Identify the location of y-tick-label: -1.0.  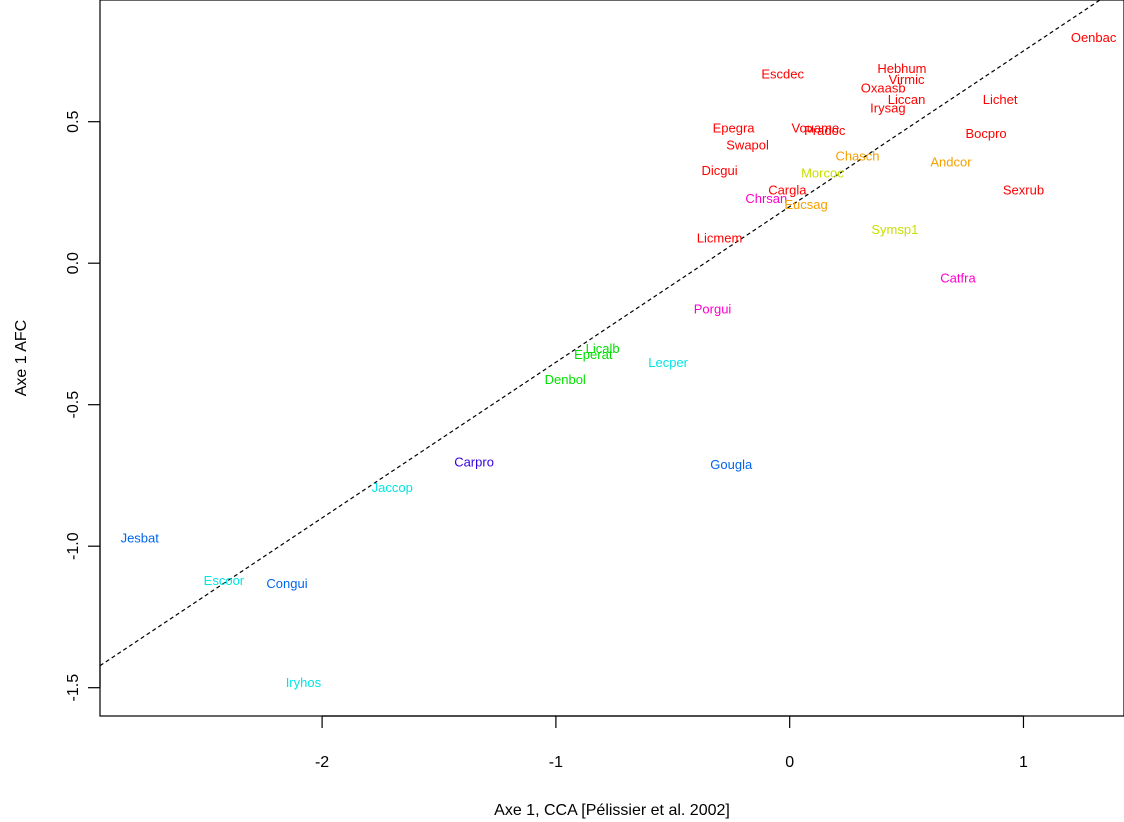
(73, 546).